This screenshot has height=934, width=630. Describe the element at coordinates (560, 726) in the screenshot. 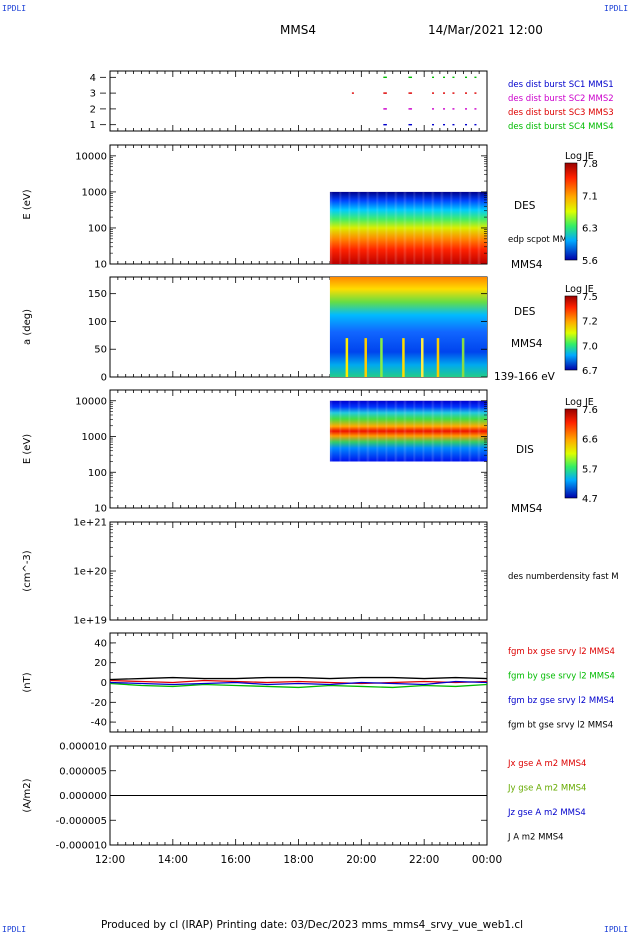

I see `series-legend-label: fgm bt gse srvy l2 MMS4` at that location.